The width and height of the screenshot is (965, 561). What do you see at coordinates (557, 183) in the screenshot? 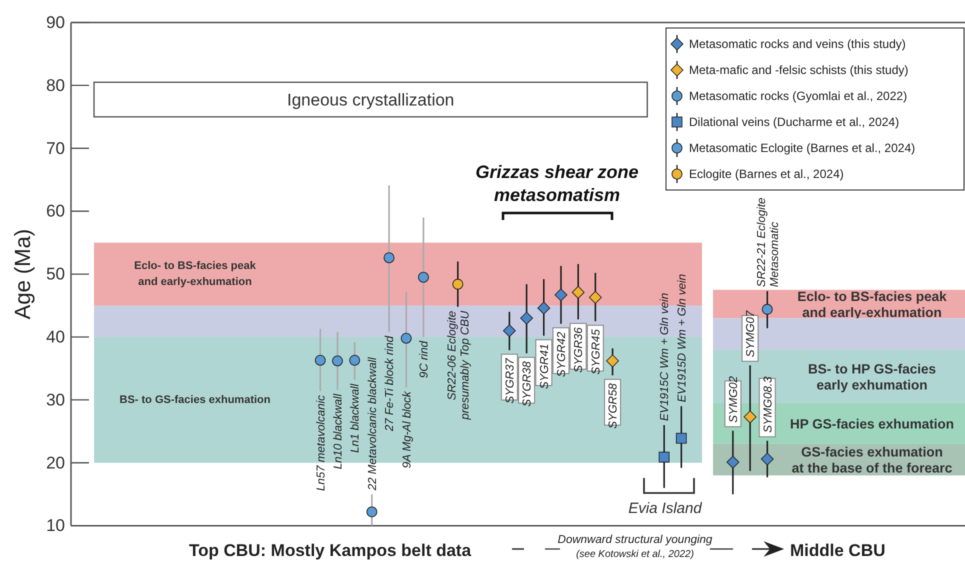
I see `annotation: Grizzas shear zone metasomatism` at bounding box center [557, 183].